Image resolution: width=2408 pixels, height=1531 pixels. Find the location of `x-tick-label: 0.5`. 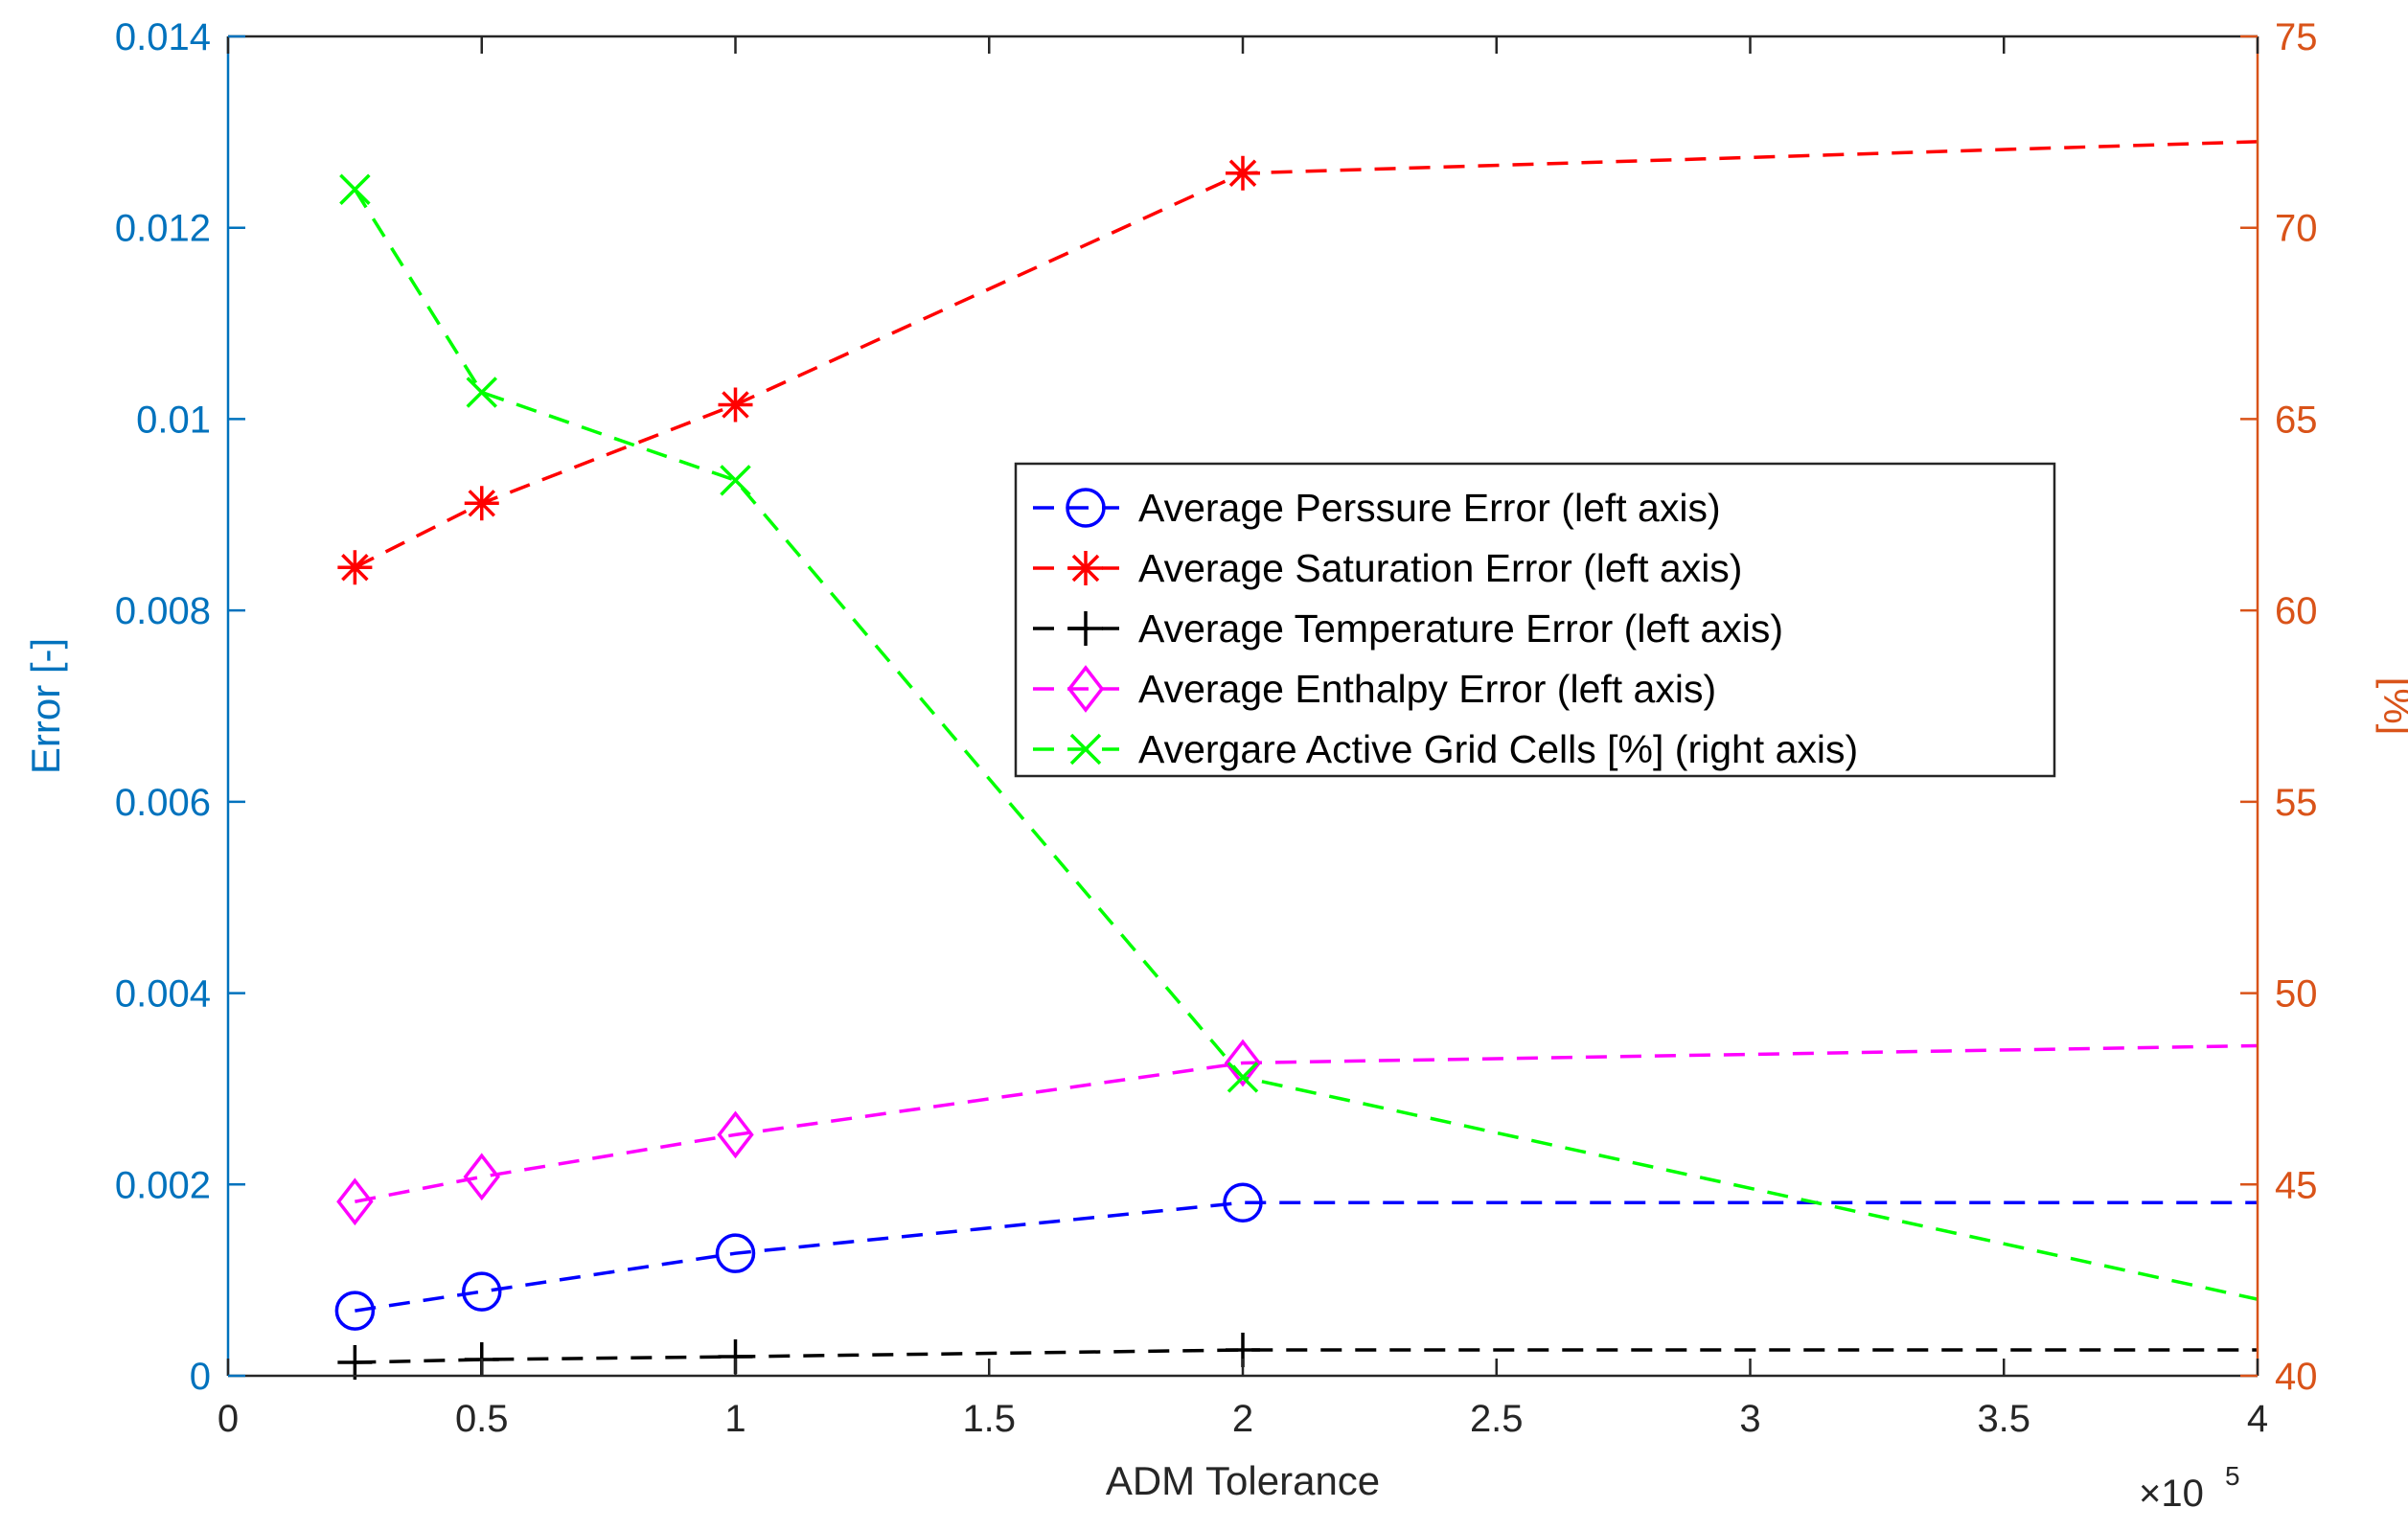

x-tick-label: 0.5 is located at coordinates (482, 1419).